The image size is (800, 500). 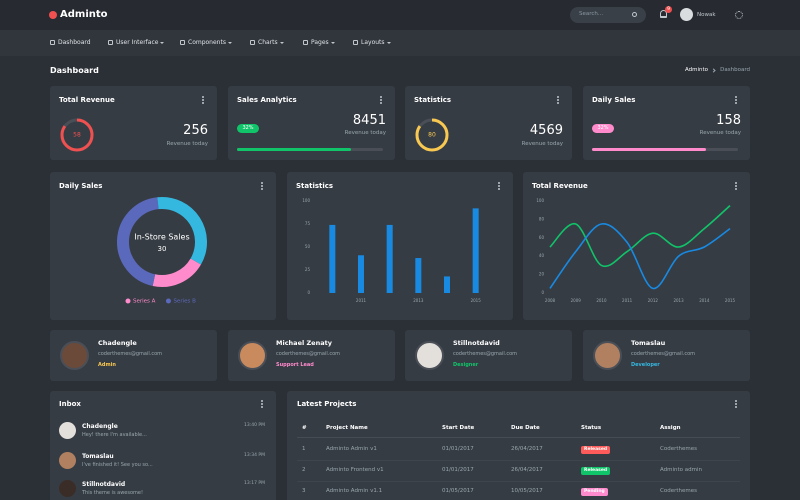 What do you see at coordinates (591, 428) in the screenshot?
I see `table-header: Status` at bounding box center [591, 428].